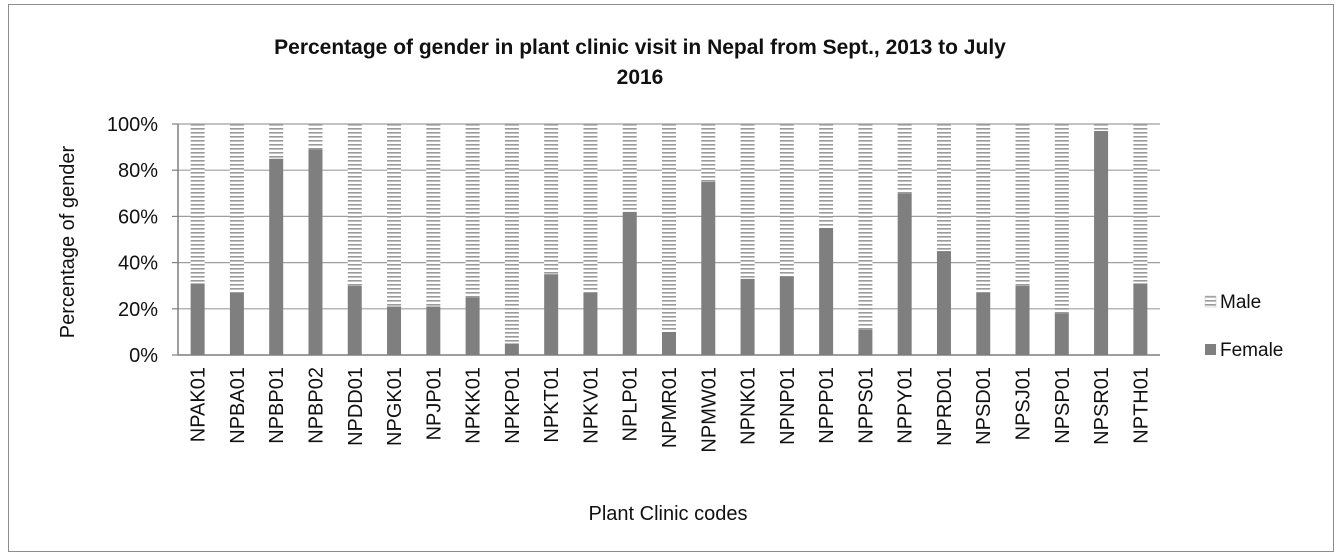 The image size is (1340, 554). What do you see at coordinates (788, 406) in the screenshot?
I see `x-tick-label: NPNP01` at bounding box center [788, 406].